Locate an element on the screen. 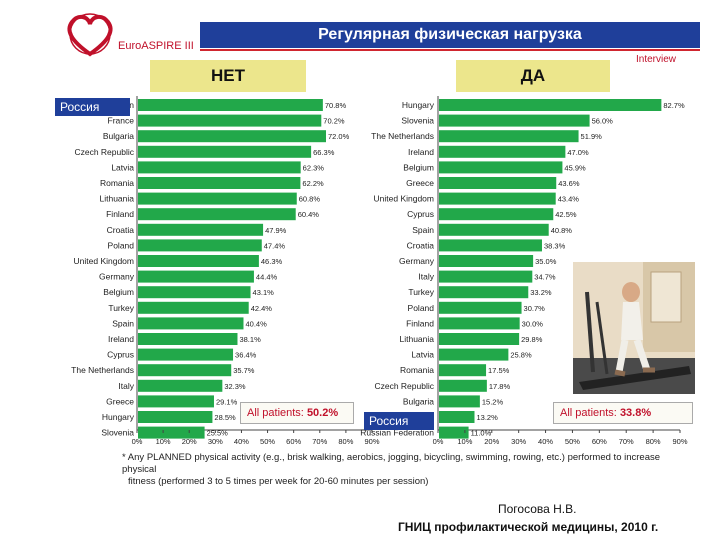 The image size is (720, 540). x-tick-label: 70% is located at coordinates (626, 441).